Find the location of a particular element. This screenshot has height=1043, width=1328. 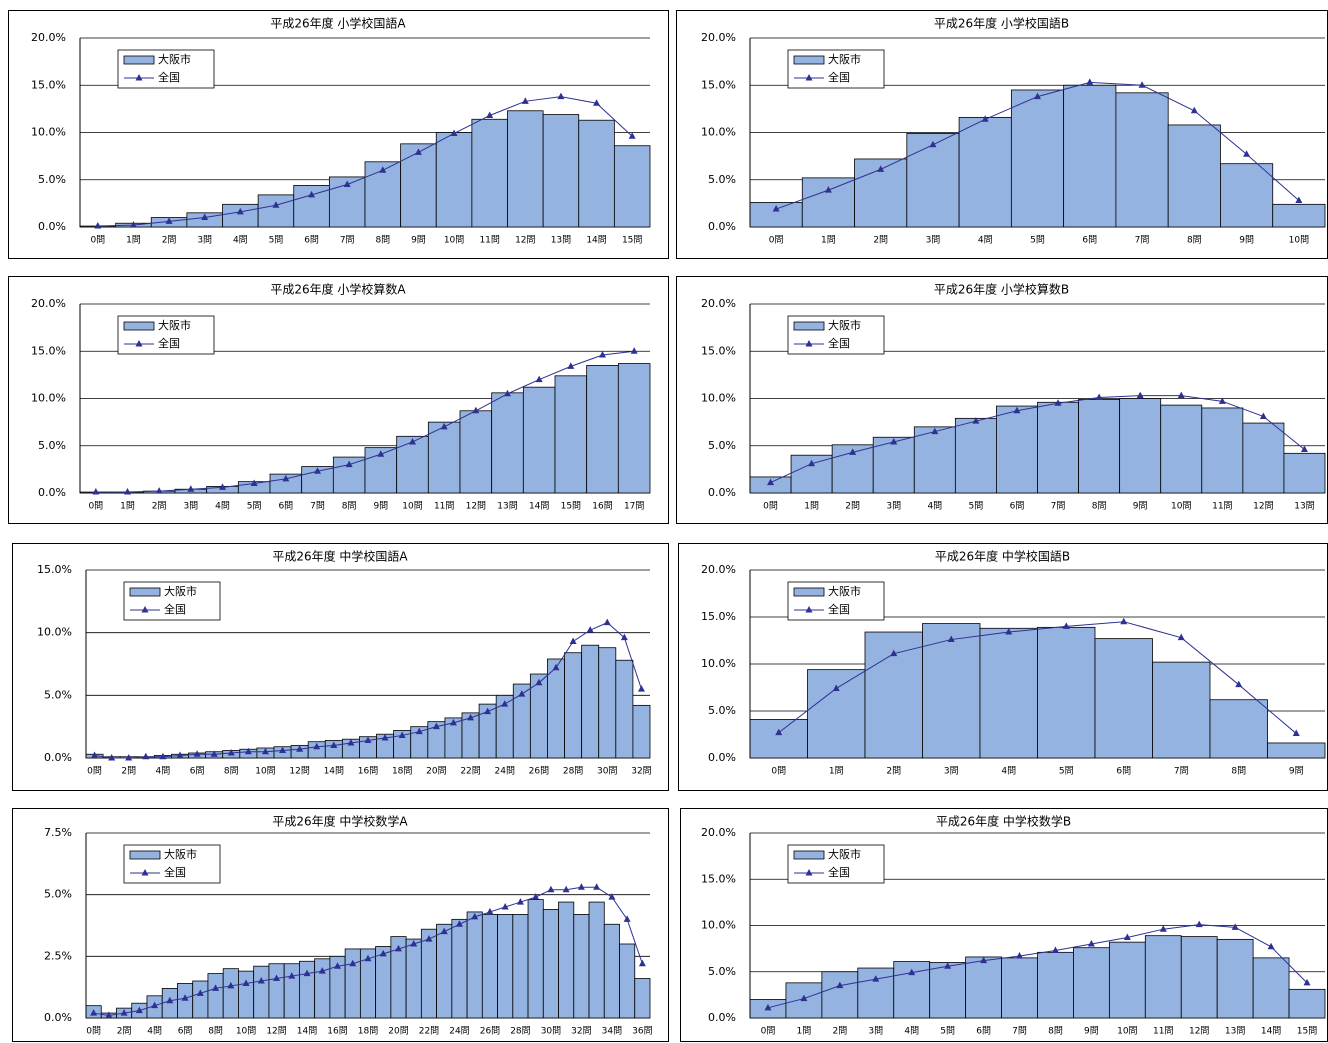

line is located at coordinates (1037, 677).